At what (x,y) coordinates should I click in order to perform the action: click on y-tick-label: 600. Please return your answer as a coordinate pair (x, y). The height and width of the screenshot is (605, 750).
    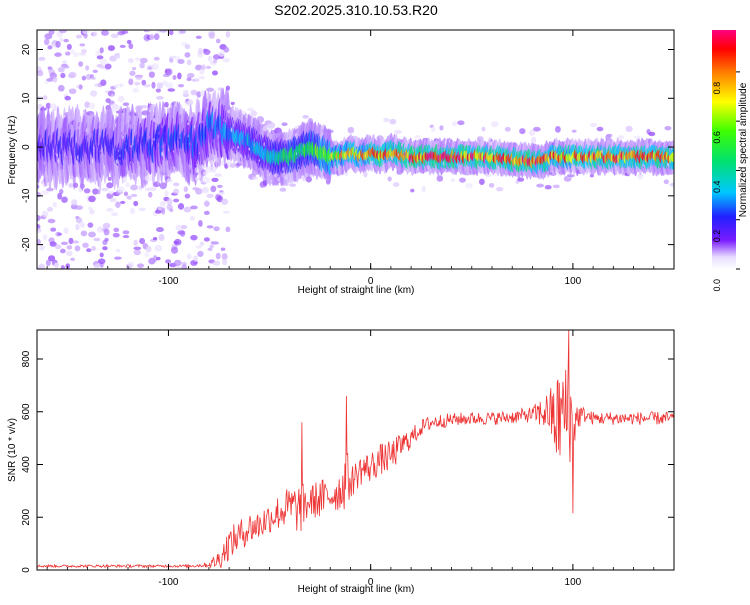
    Looking at the image, I should click on (26, 411).